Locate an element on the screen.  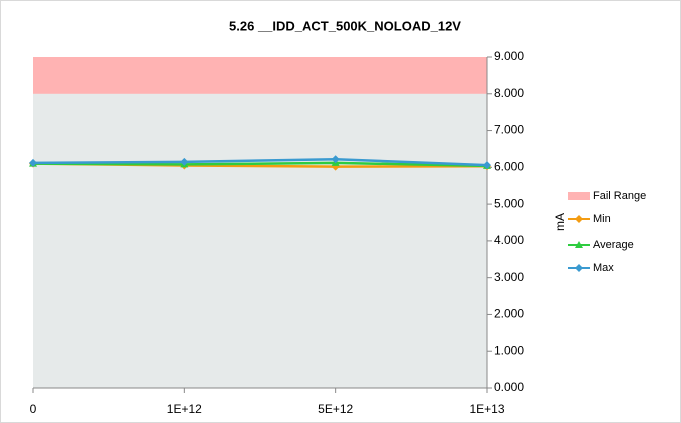
y-tick-label: 9.000 is located at coordinates (509, 56).